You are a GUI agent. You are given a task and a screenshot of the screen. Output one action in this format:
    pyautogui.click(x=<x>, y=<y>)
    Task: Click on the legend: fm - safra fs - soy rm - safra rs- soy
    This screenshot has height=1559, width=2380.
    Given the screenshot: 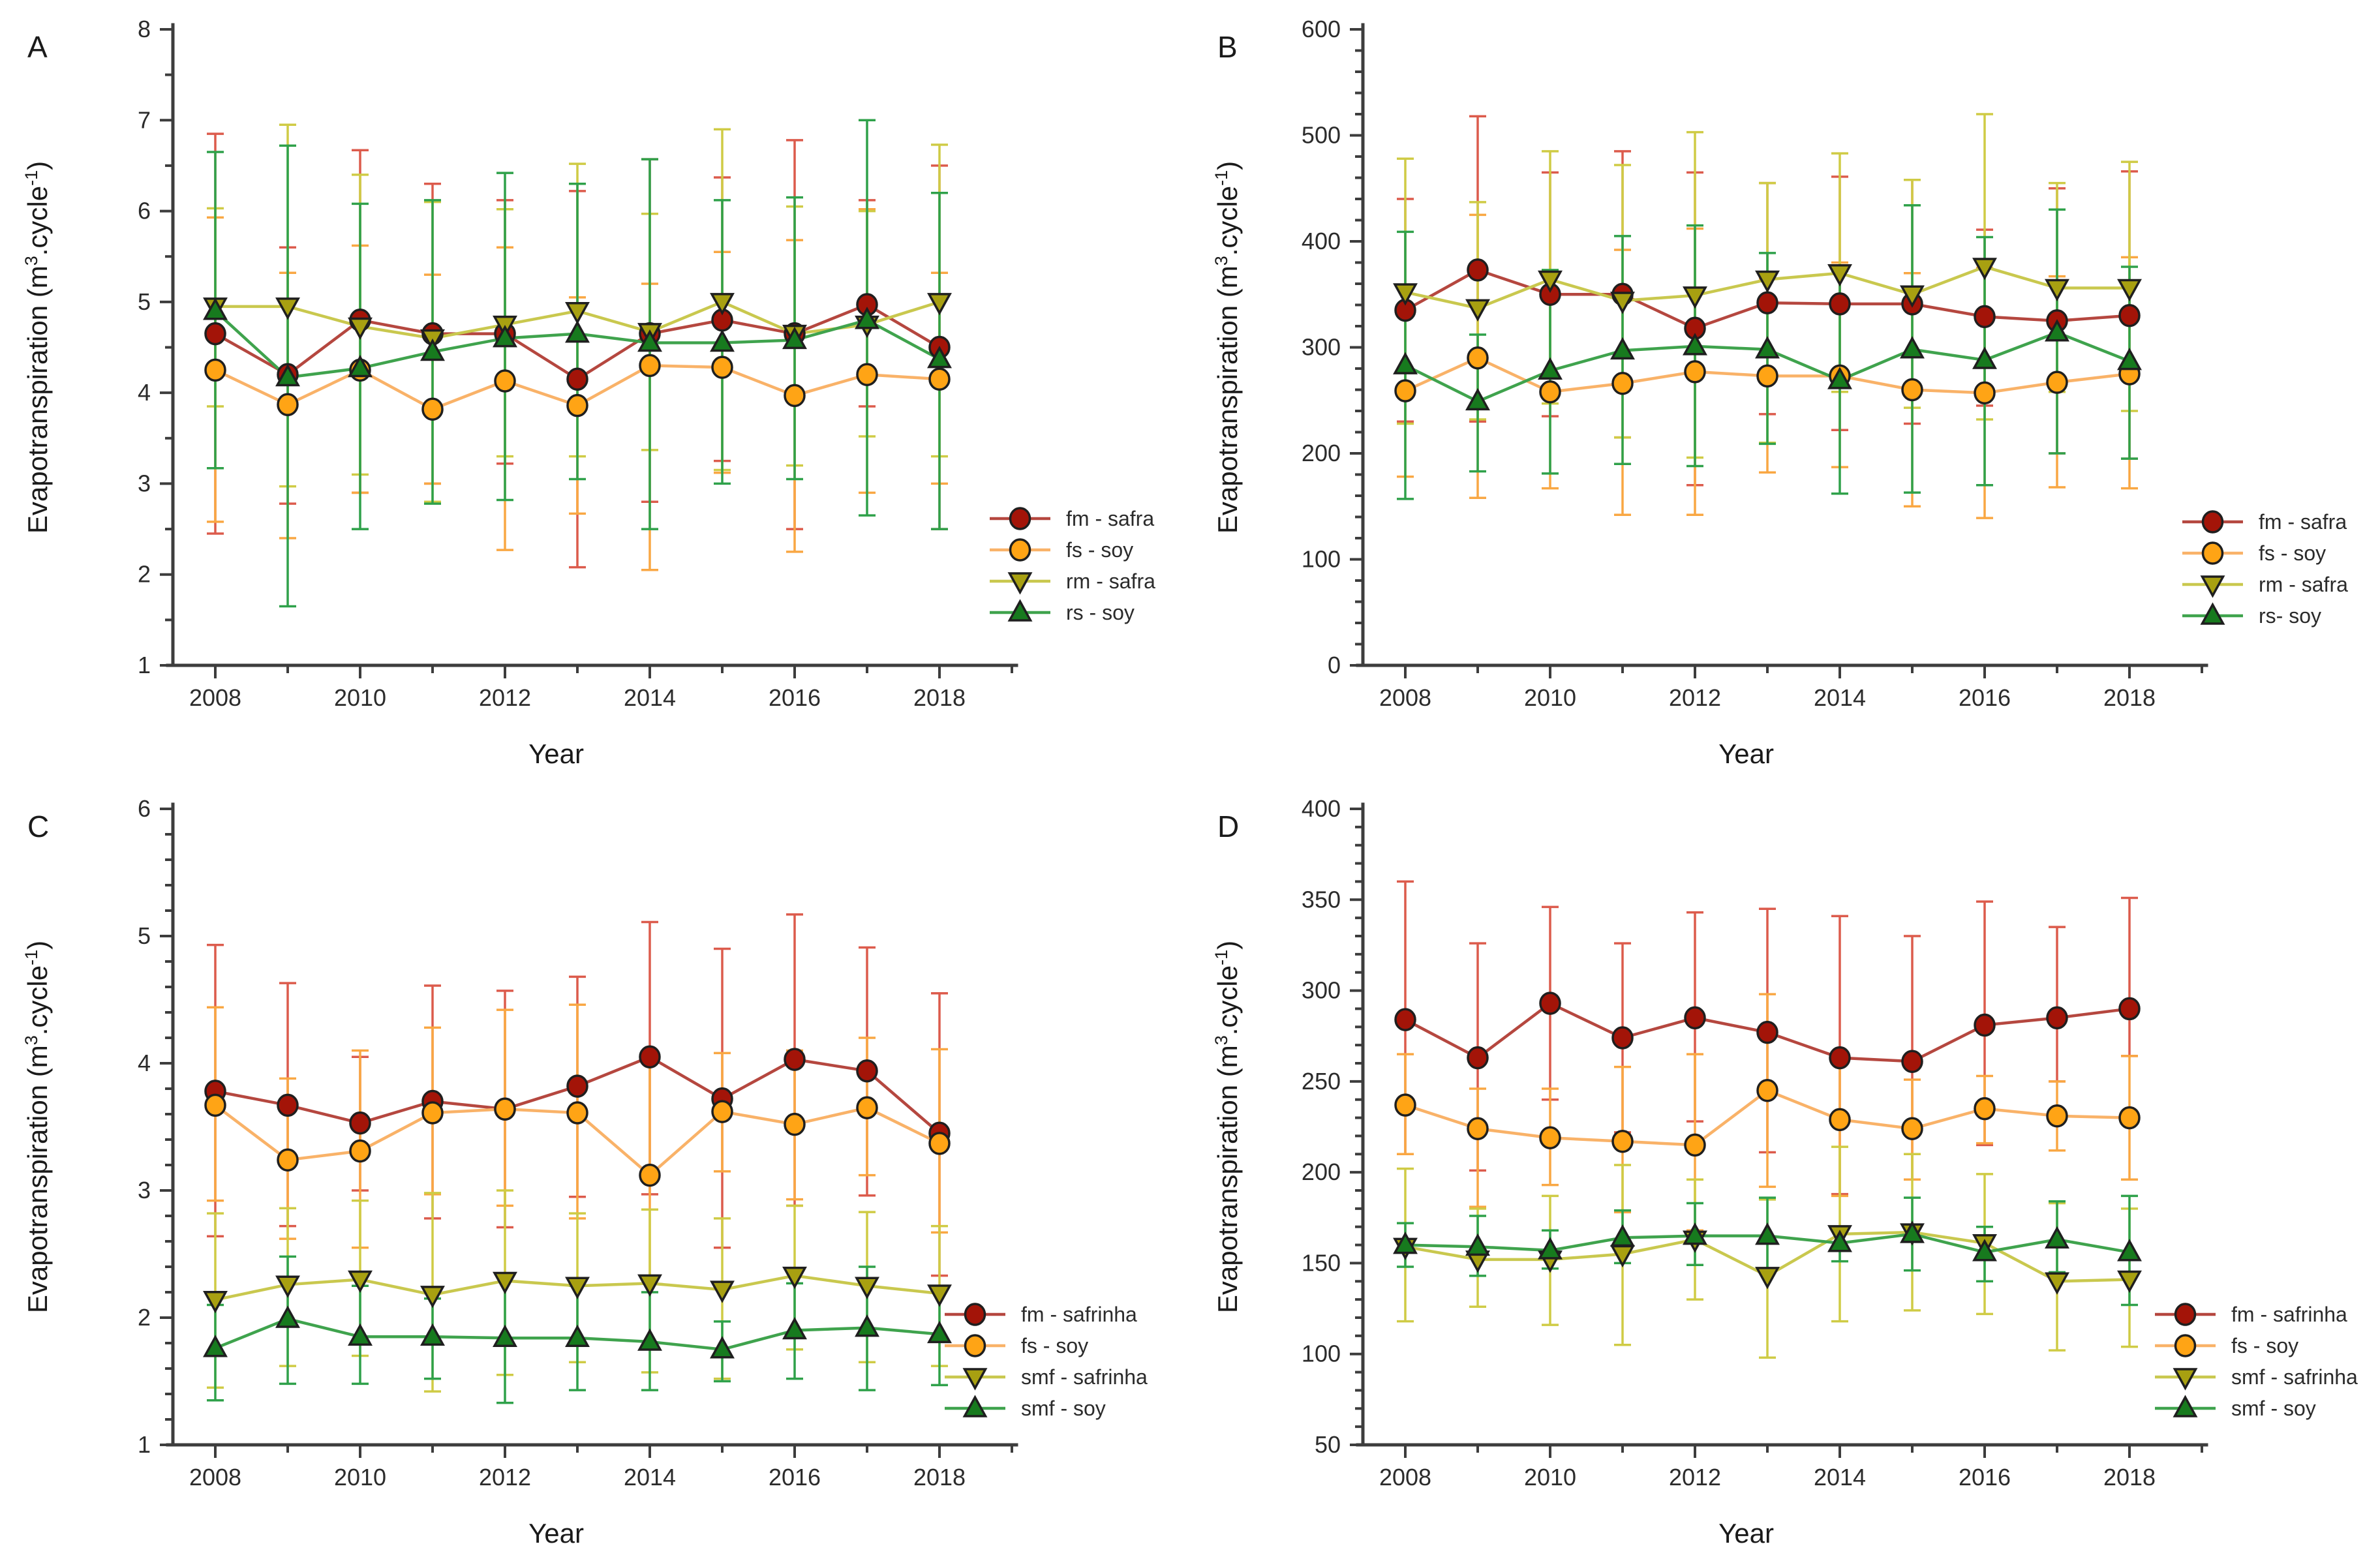 What is the action you would take?
    pyautogui.click(x=2265, y=569)
    